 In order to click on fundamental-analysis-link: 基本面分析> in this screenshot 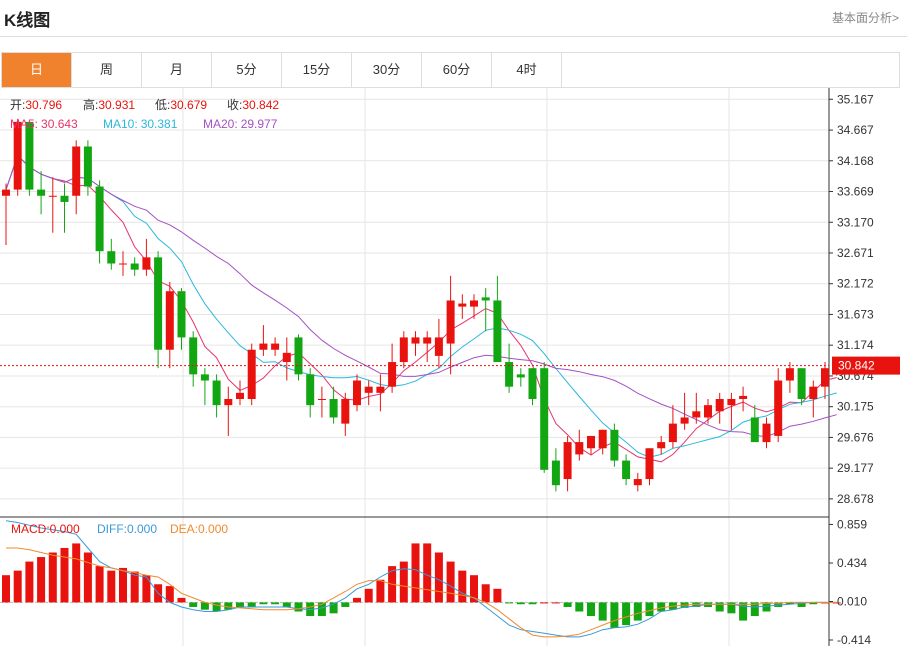, I will do `click(865, 18)`.